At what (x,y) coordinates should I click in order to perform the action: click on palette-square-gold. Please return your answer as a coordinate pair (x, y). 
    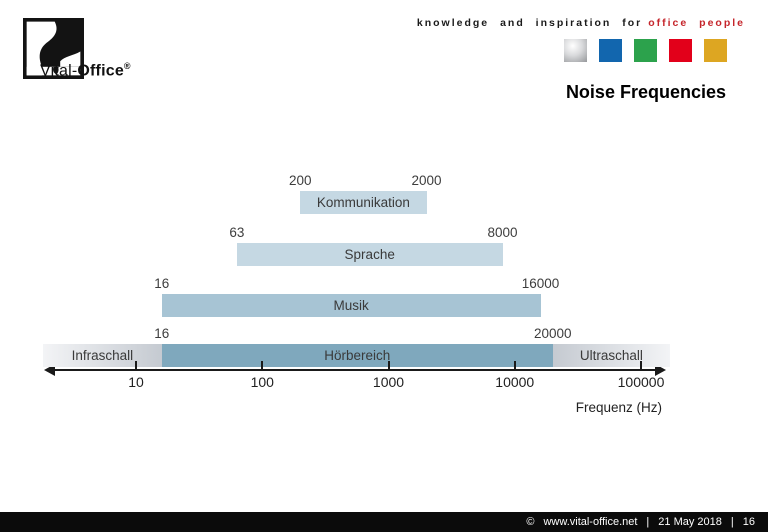
    Looking at the image, I should click on (715, 50).